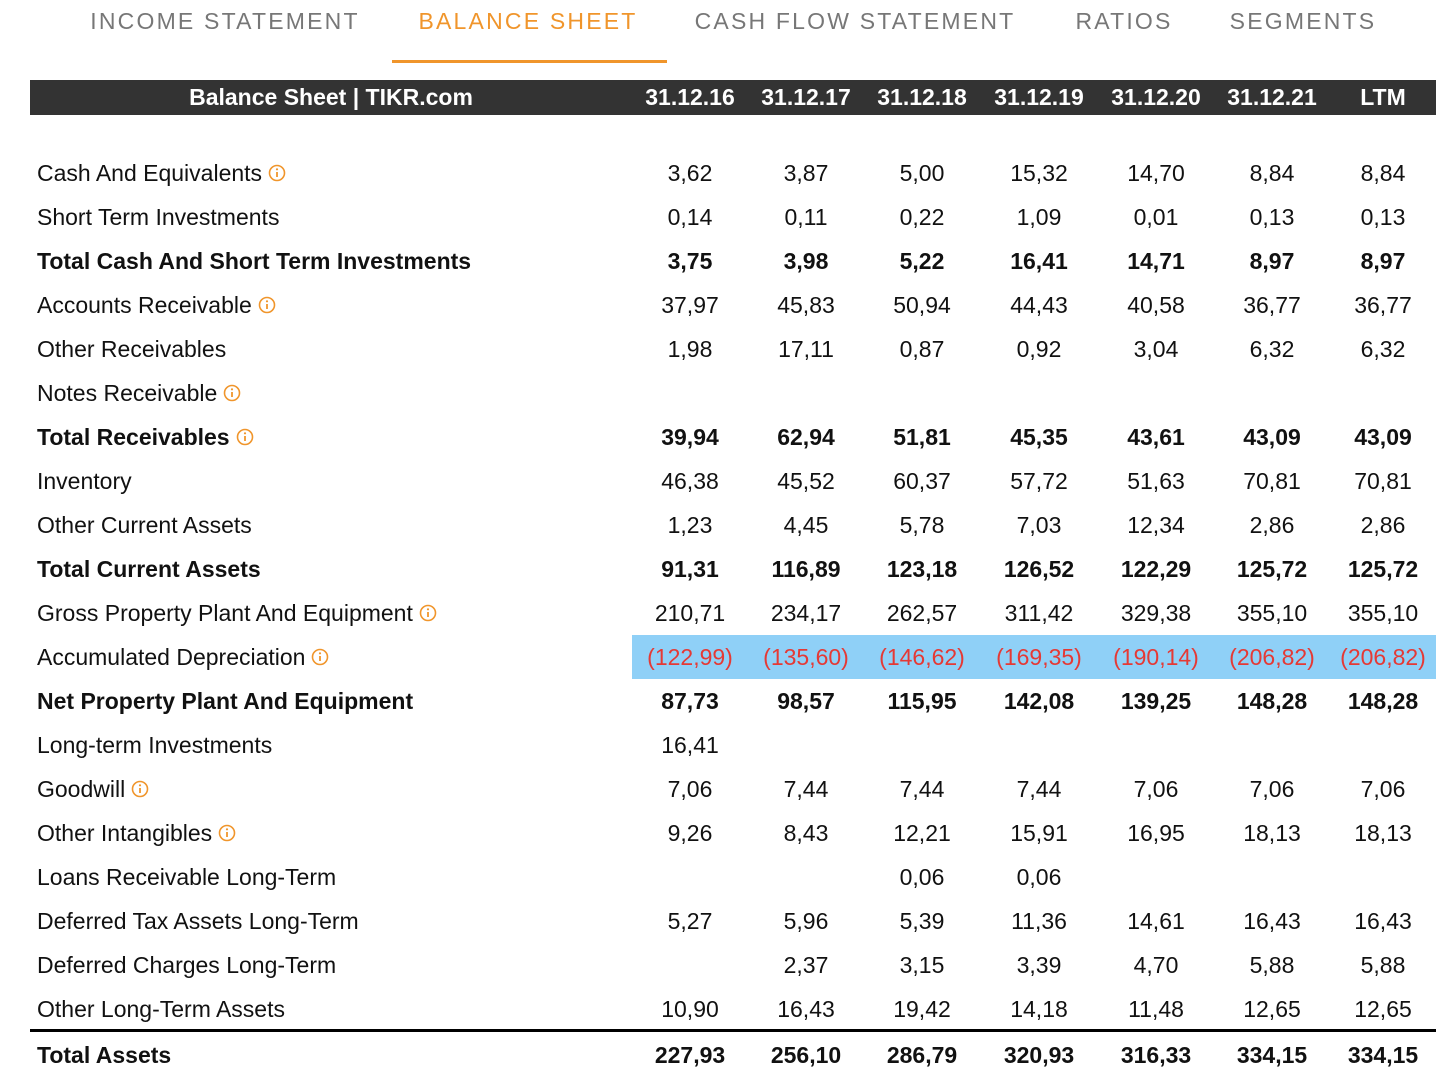  I want to click on tab: BALANCE SHEET, so click(528, 21).